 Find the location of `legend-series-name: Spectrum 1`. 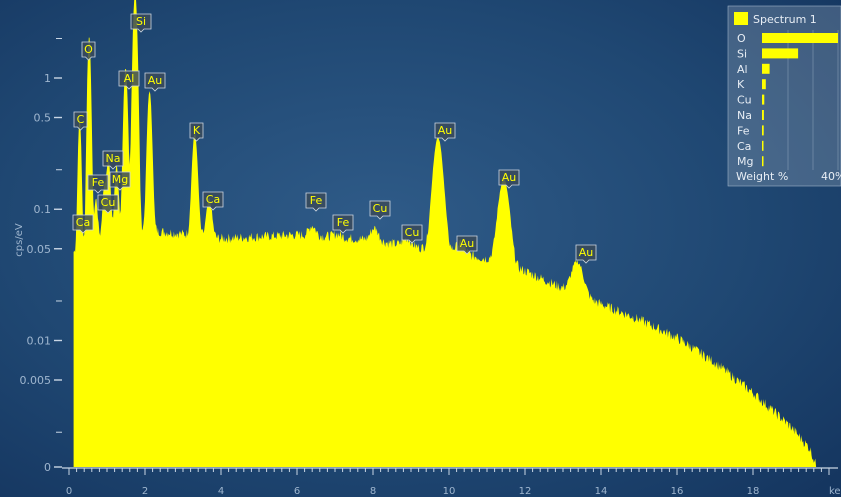

legend-series-name: Spectrum 1 is located at coordinates (785, 19).